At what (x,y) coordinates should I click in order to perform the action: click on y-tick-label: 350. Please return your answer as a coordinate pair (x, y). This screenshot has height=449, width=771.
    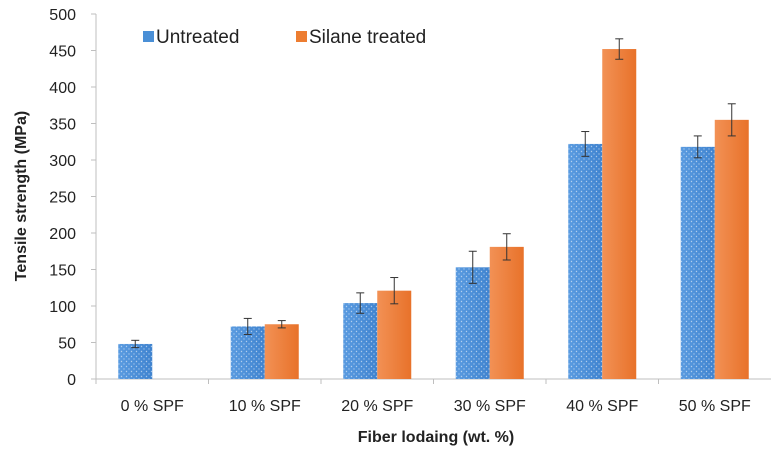
    Looking at the image, I should click on (62, 125).